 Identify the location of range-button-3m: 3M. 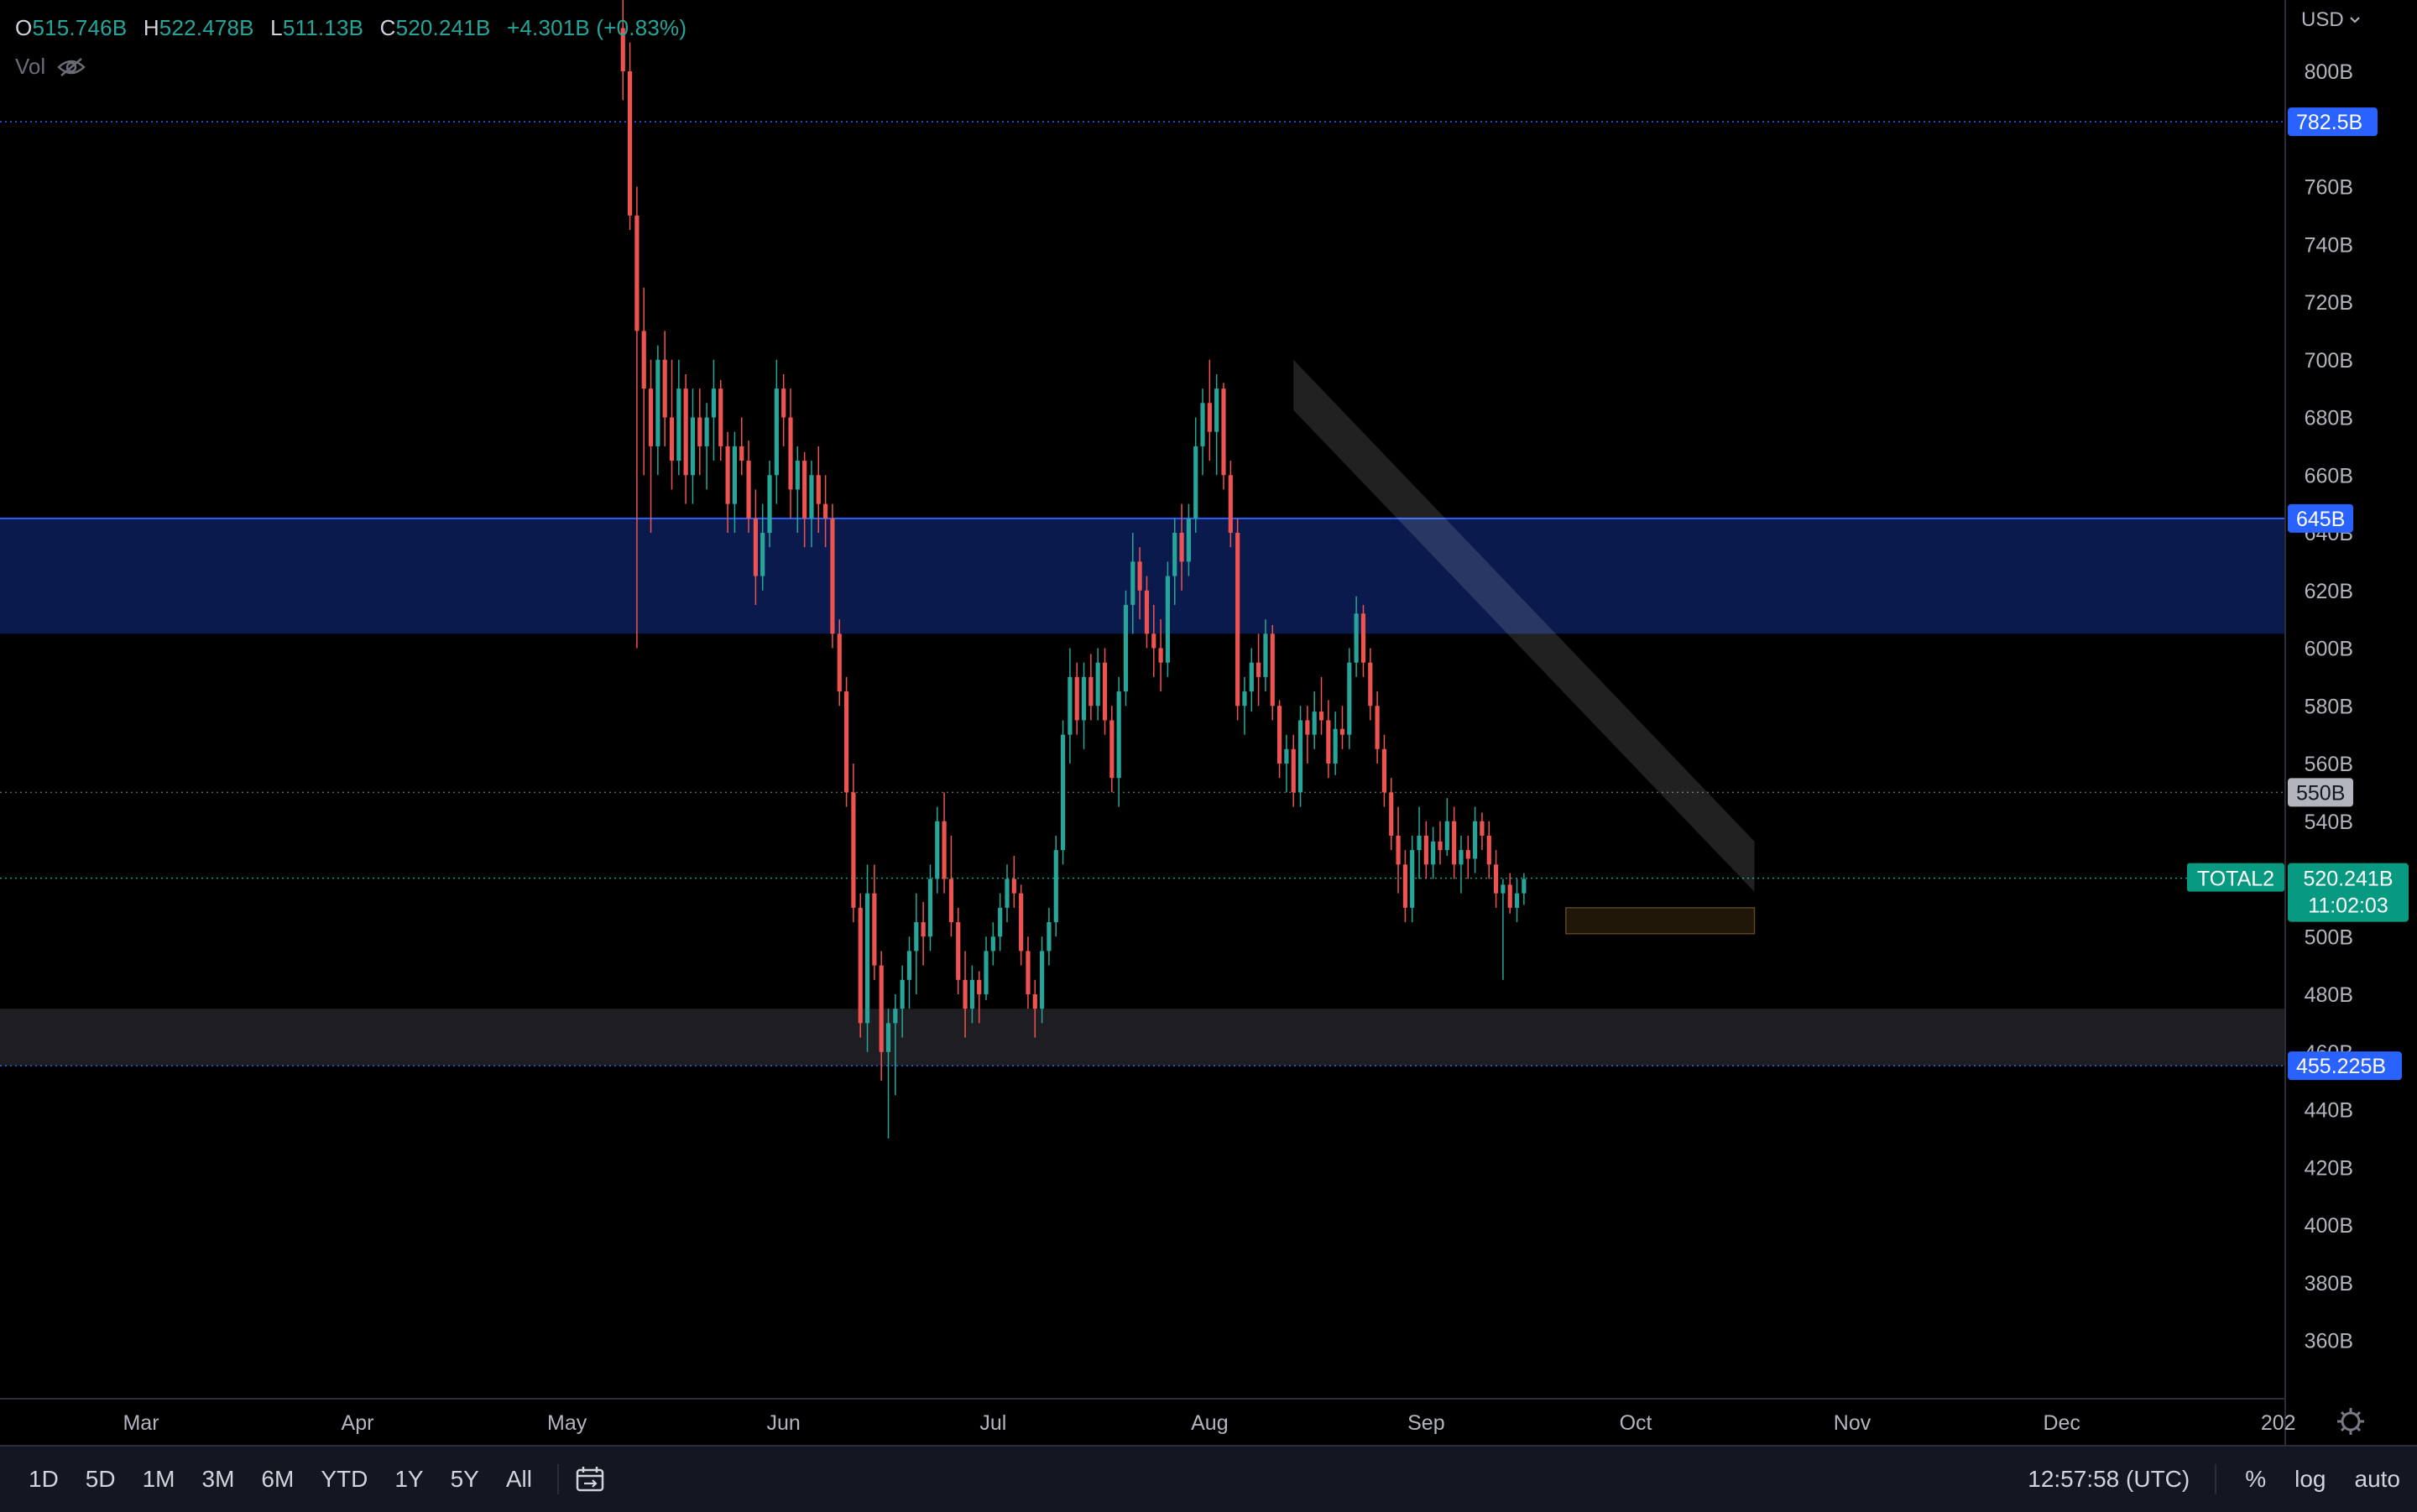
(218, 1479).